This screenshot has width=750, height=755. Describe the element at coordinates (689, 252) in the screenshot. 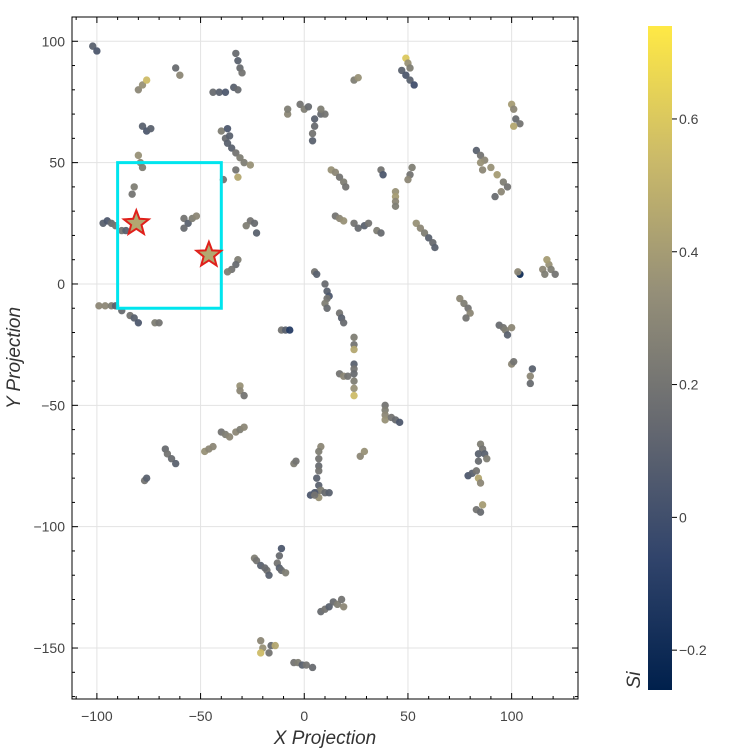

I see `colorbar-tick-label: 0.4` at that location.